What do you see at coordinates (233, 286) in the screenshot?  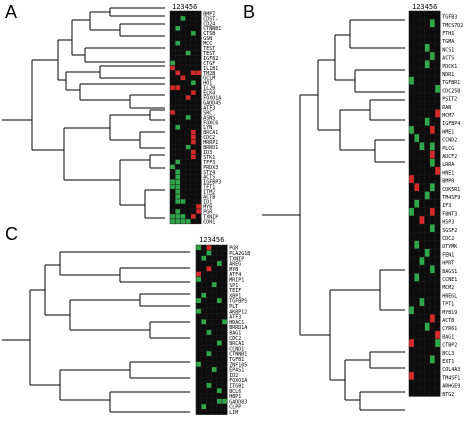 I see `gene-label: SP1` at bounding box center [233, 286].